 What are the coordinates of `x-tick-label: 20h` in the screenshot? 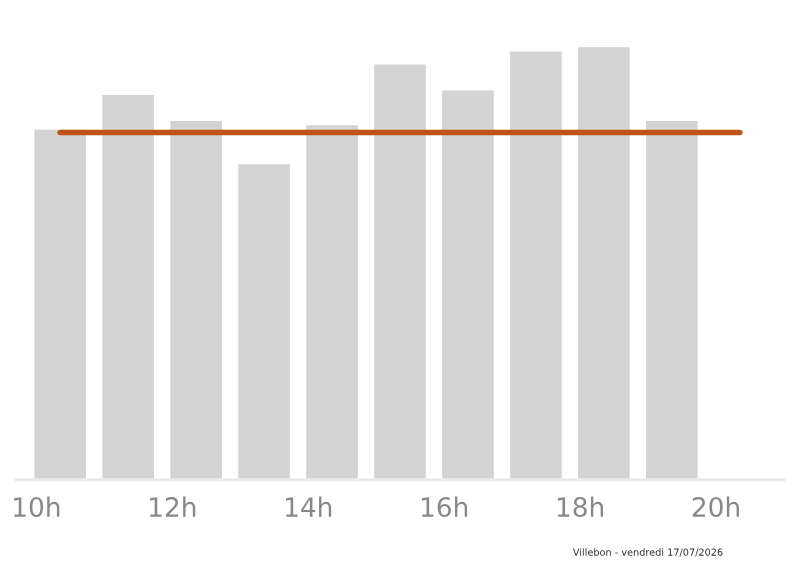 It's located at (715, 506).